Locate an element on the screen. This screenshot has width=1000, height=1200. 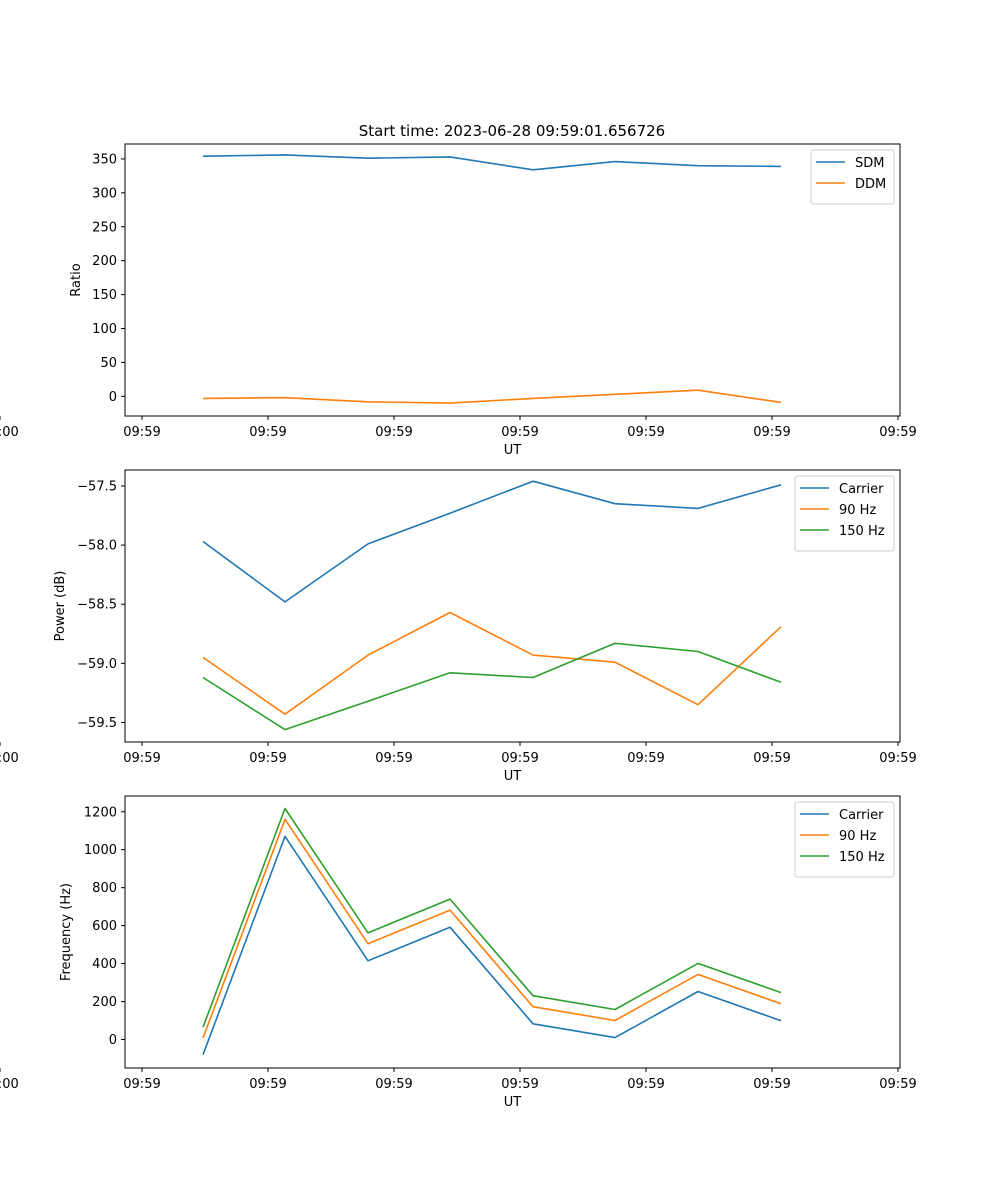
legend-label: SDM is located at coordinates (869, 163).